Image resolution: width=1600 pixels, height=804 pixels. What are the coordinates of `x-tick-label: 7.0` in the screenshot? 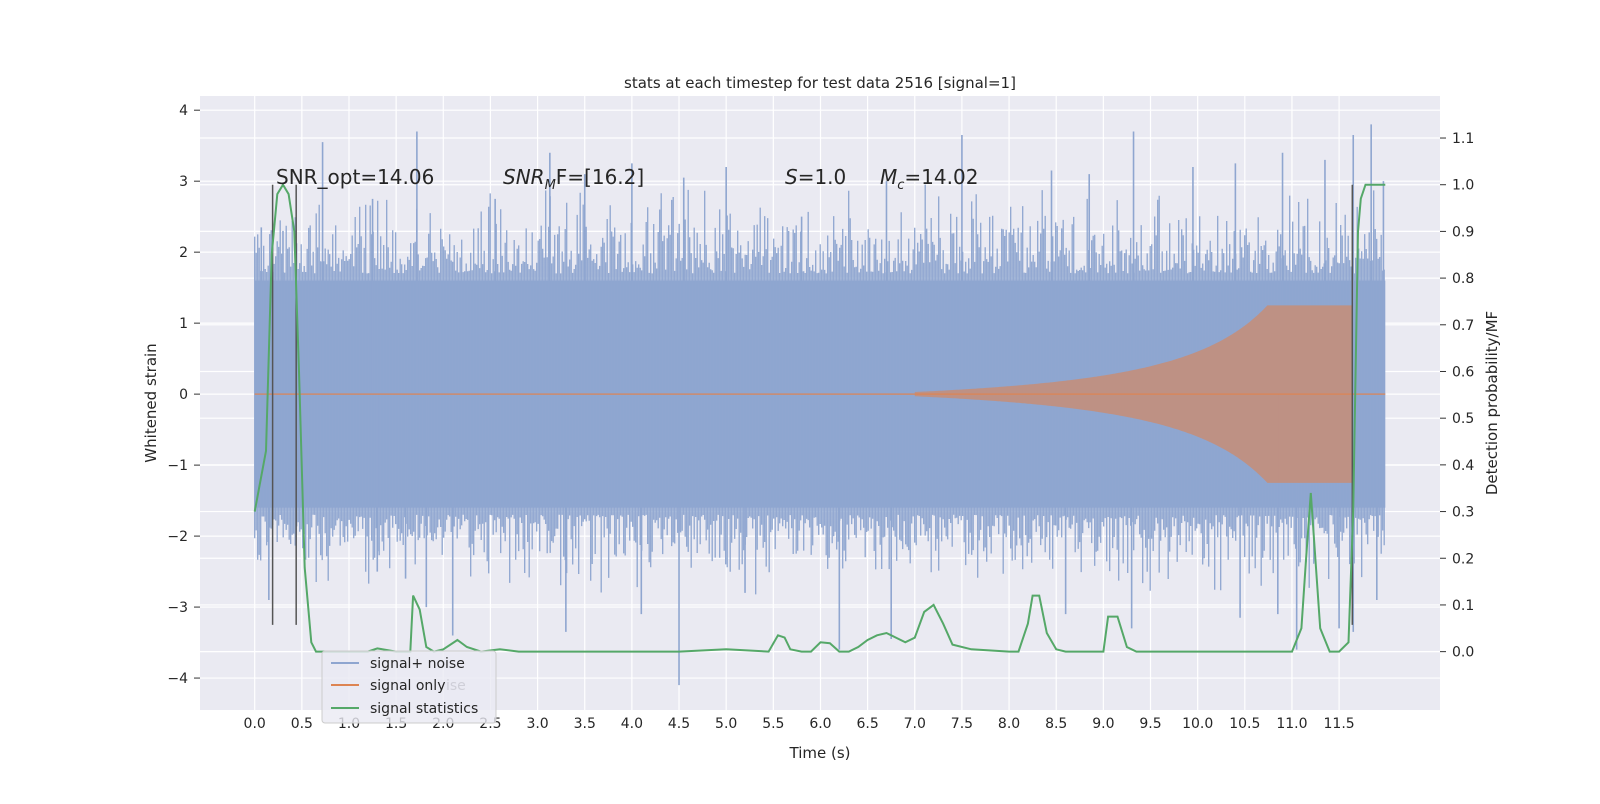 It's located at (915, 724).